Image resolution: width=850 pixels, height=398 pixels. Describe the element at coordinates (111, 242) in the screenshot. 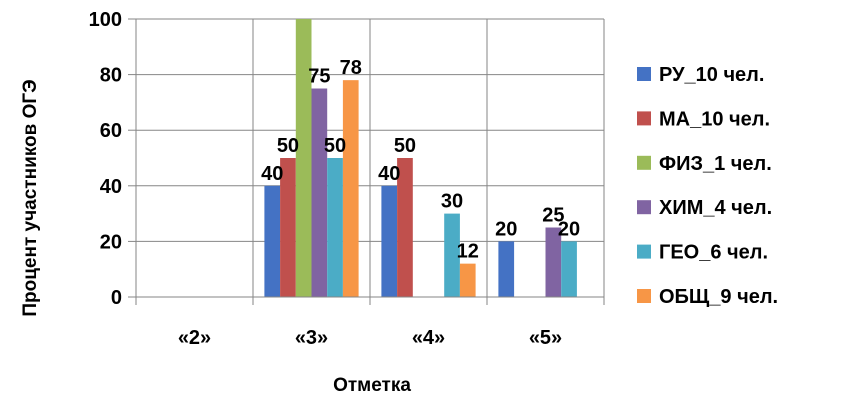

I see `y-tick-label: 20` at that location.